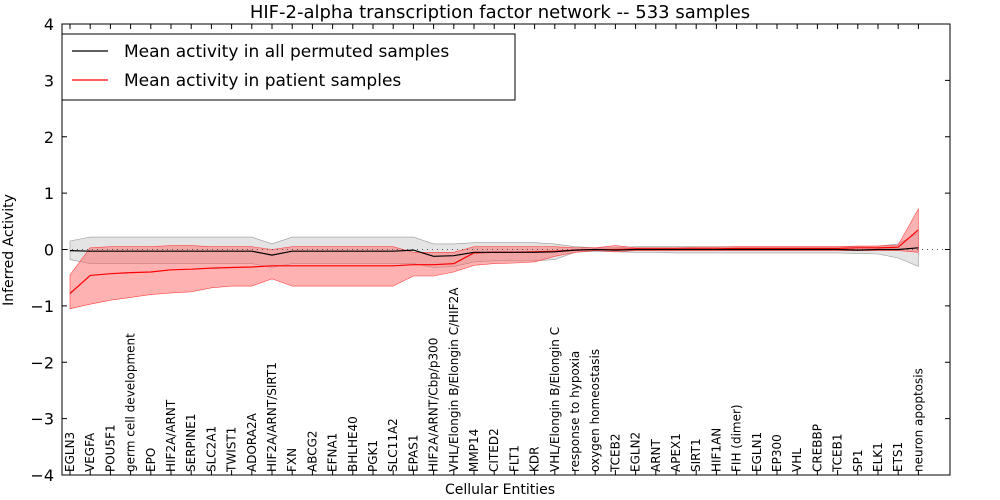 This screenshot has height=500, width=1000. What do you see at coordinates (292, 460) in the screenshot?
I see `x-tick-label: FXN` at bounding box center [292, 460].